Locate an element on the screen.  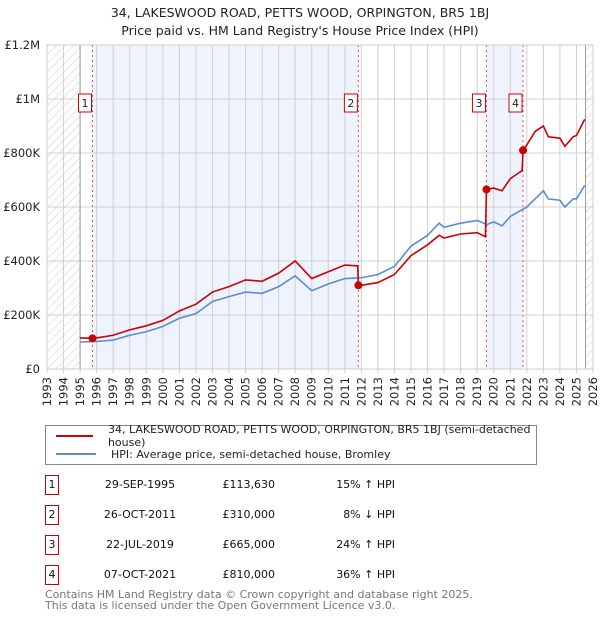
x-tick-label: 2003 is located at coordinates (212, 391).